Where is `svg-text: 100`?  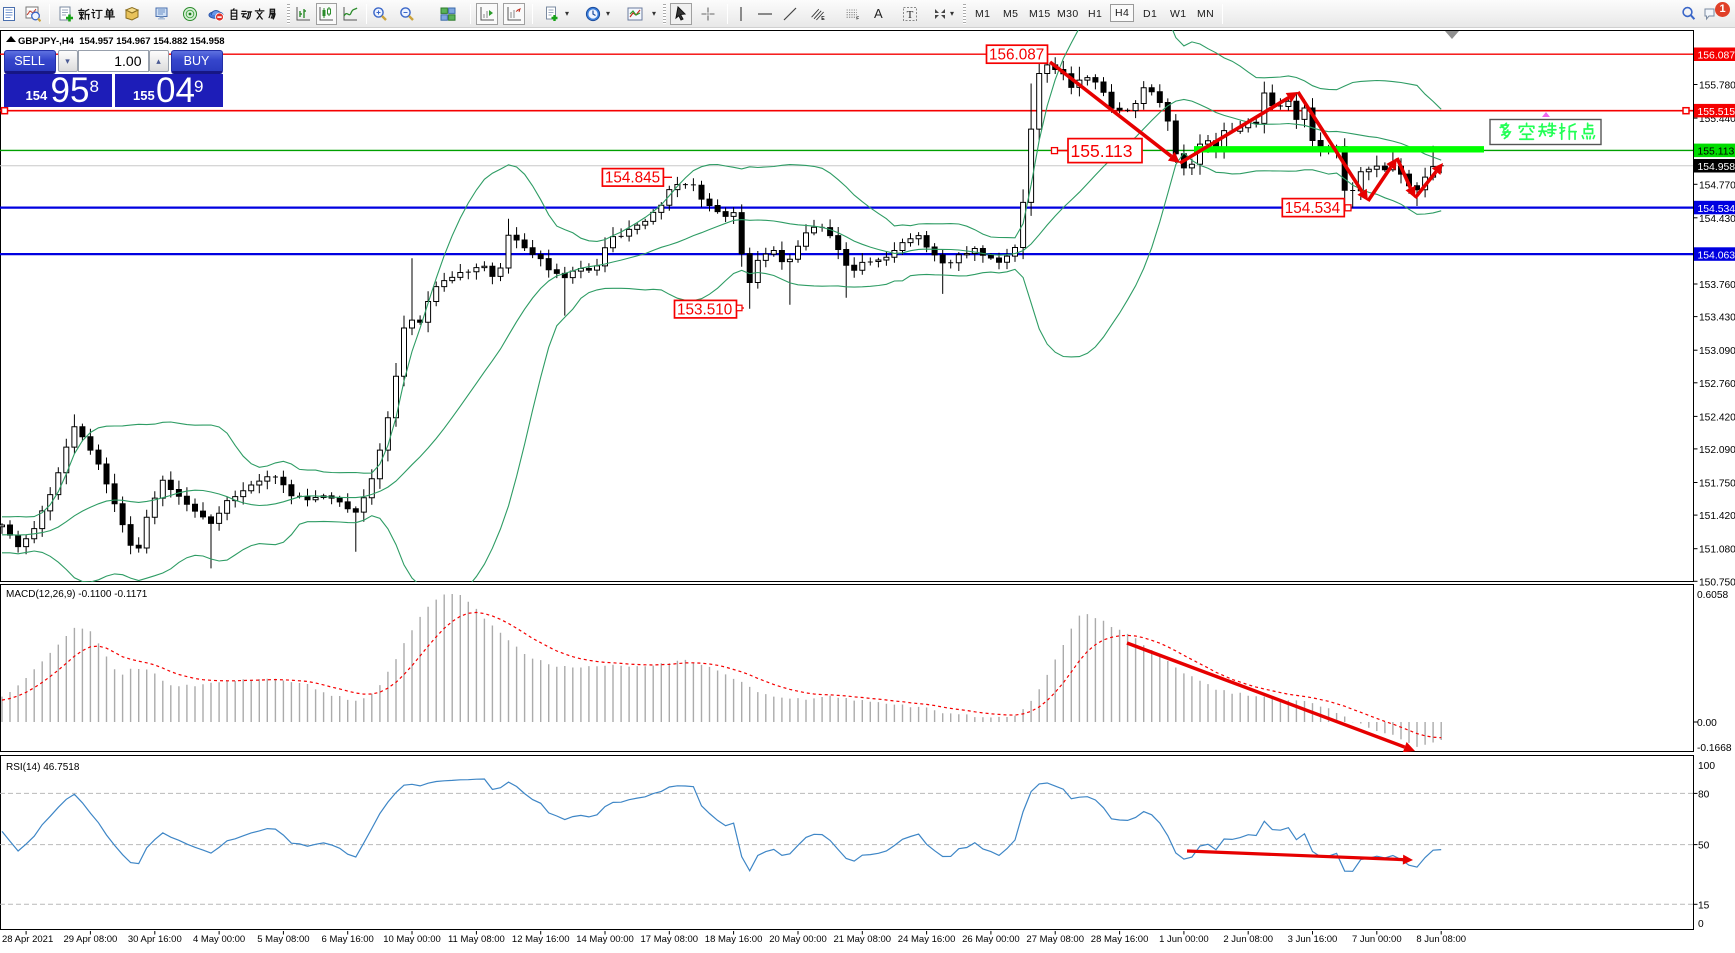 svg-text: 100 is located at coordinates (1706, 766).